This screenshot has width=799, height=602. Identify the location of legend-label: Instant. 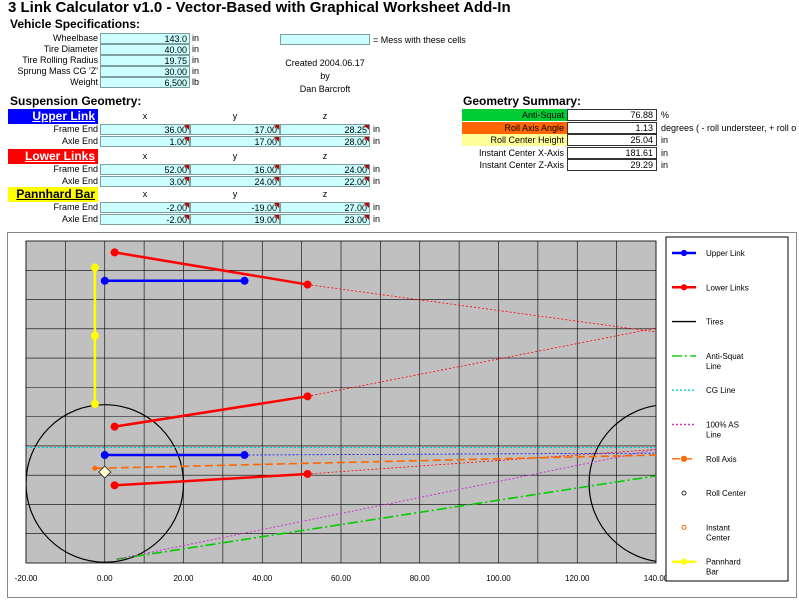
(718, 527).